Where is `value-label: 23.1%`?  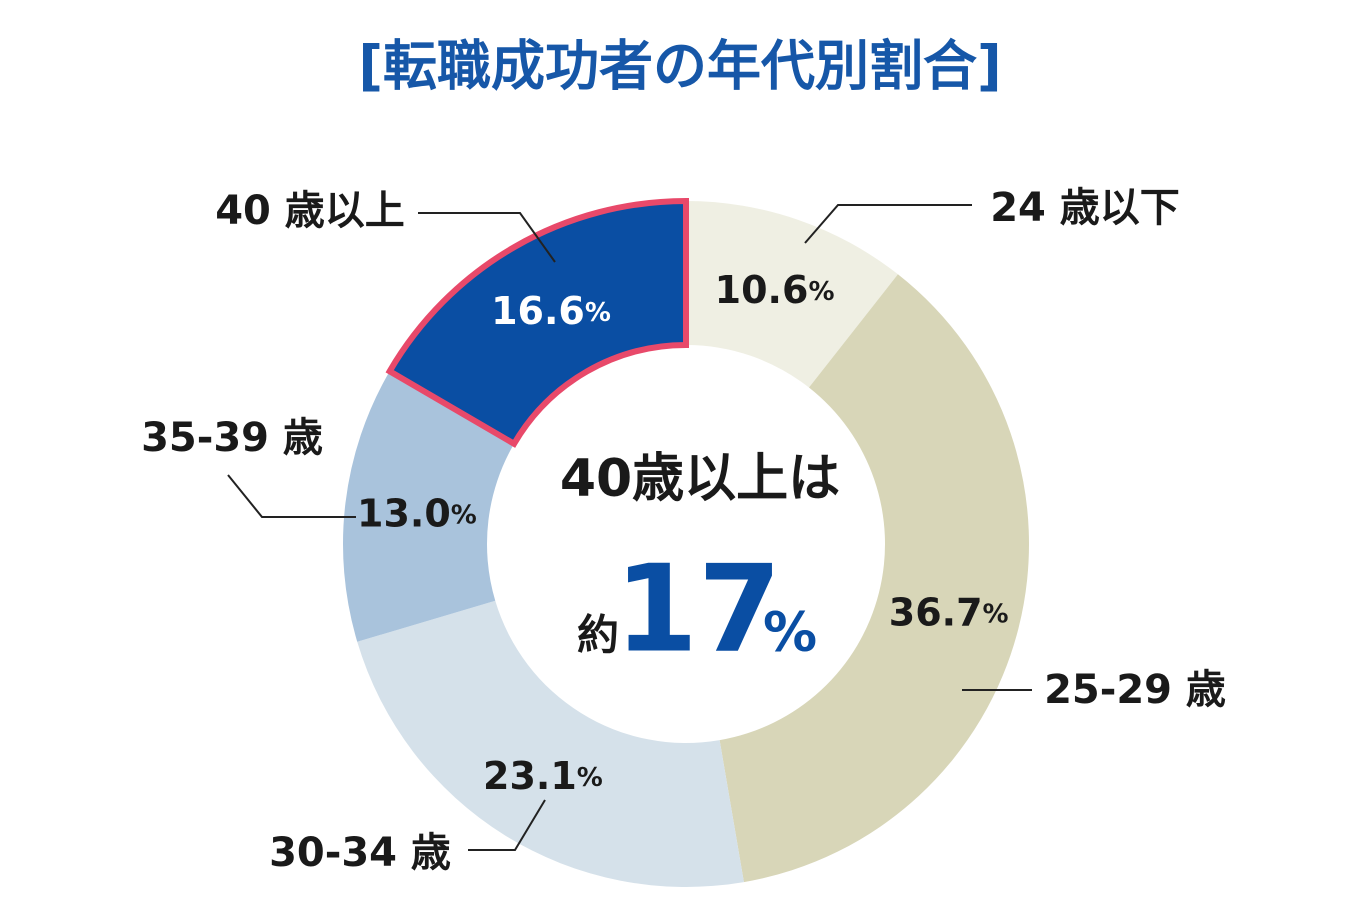 value-label: 23.1% is located at coordinates (543, 776).